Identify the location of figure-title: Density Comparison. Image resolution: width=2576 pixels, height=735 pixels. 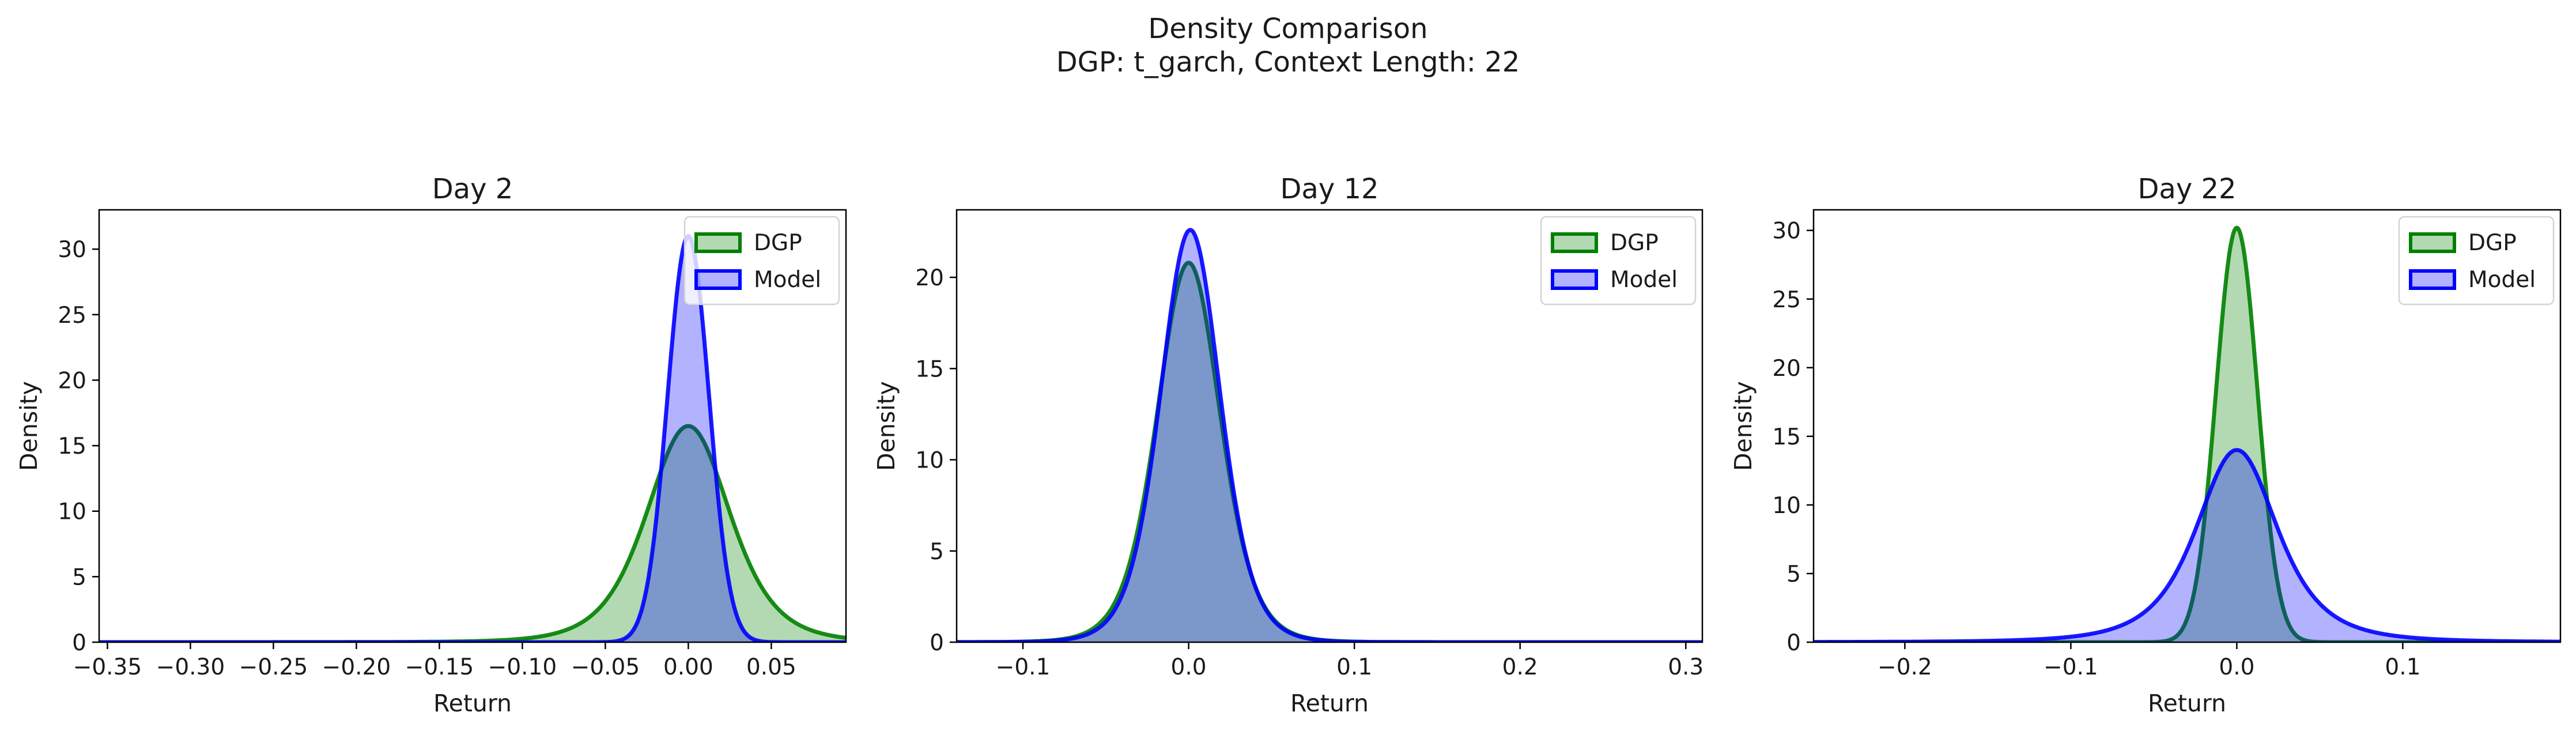
(1287, 29).